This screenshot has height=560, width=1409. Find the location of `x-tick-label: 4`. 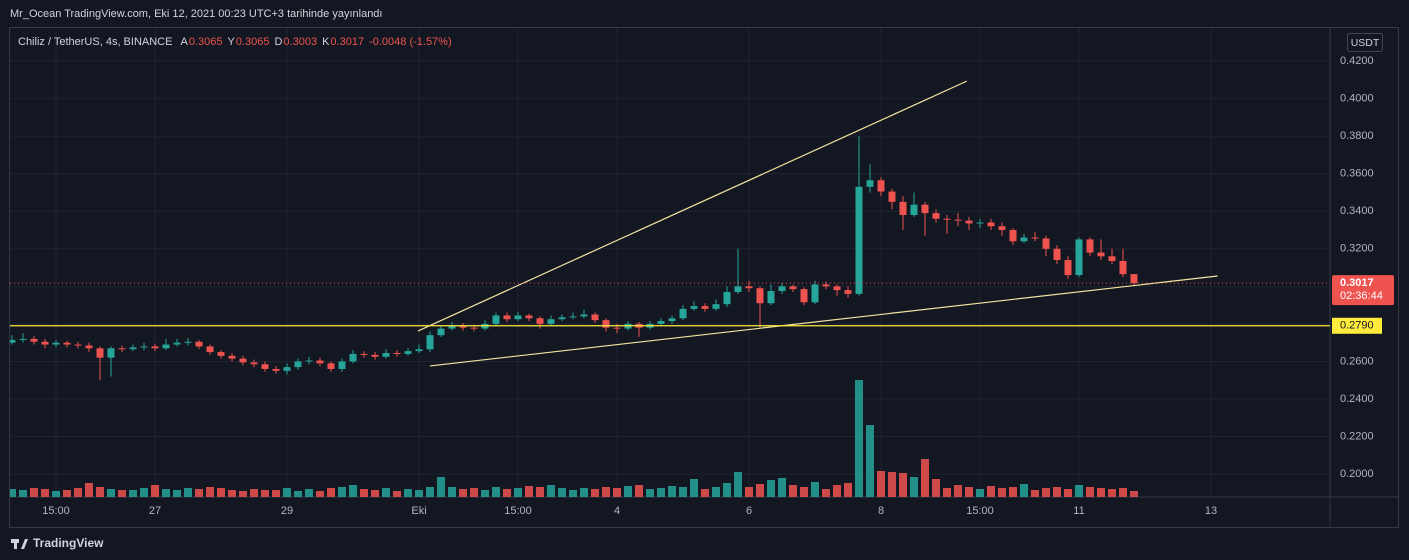

x-tick-label: 4 is located at coordinates (617, 511).